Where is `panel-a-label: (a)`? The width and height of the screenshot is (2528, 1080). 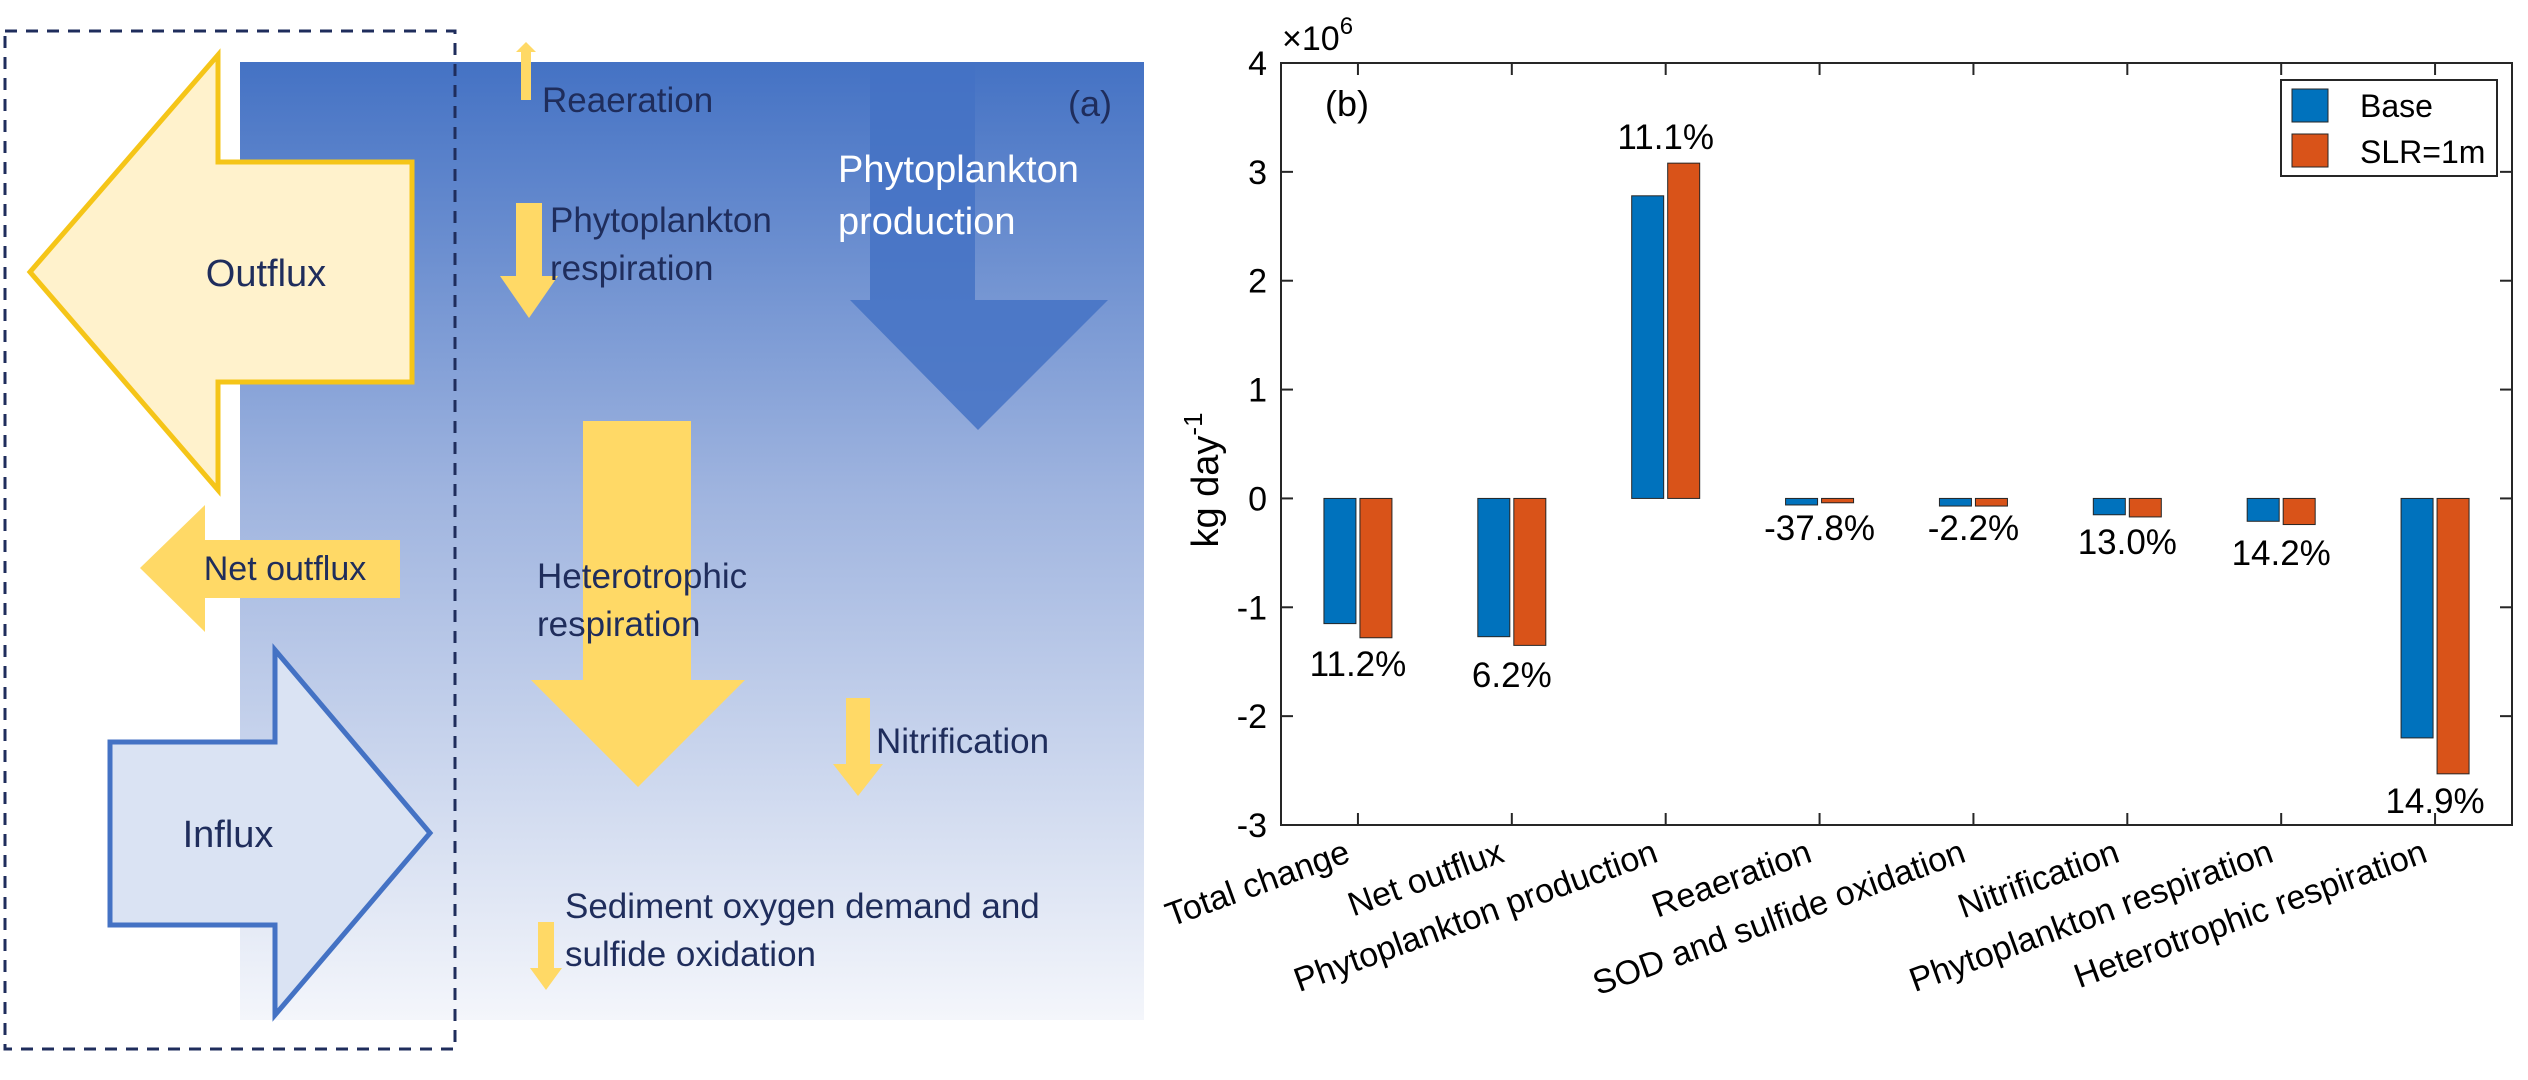 panel-a-label: (a) is located at coordinates (1090, 103).